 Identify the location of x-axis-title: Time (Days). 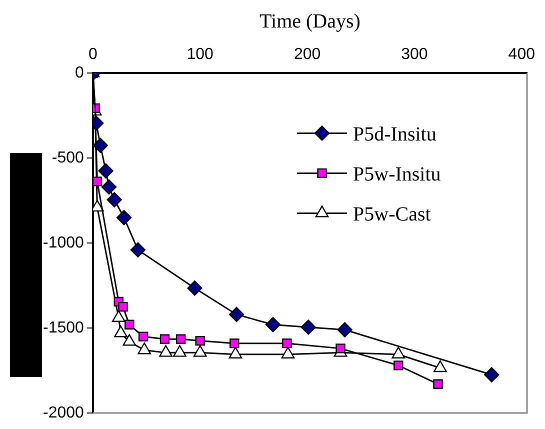
(309, 21).